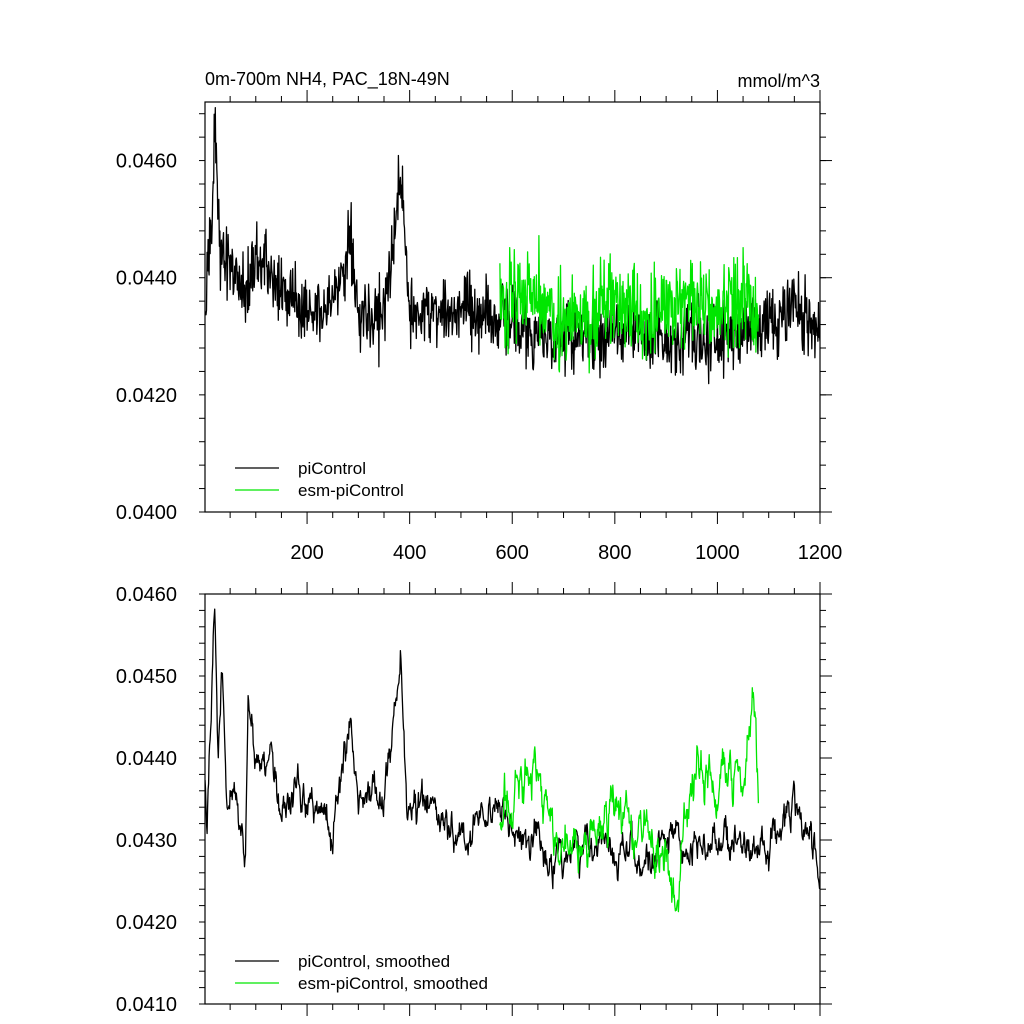  I want to click on legend-label-picontrol: piControl, so click(332, 468).